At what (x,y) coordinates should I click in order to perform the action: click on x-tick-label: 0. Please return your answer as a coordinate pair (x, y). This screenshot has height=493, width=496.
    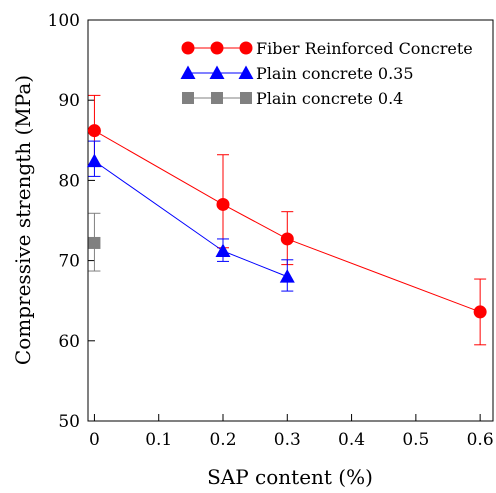
    Looking at the image, I should click on (94, 440).